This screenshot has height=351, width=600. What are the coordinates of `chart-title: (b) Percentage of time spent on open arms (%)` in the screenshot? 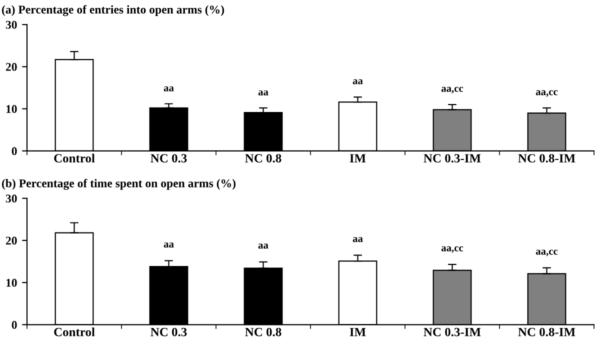 It's located at (119, 184).